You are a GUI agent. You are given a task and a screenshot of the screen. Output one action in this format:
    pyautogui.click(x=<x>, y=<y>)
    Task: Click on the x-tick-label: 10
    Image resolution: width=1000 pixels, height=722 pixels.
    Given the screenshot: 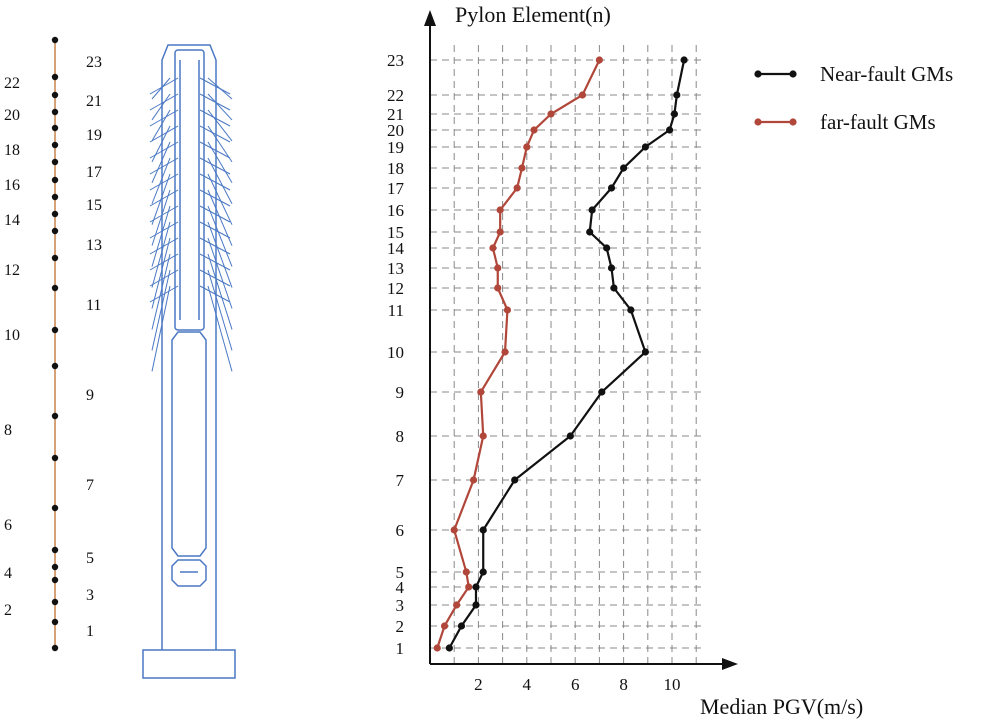 What is the action you would take?
    pyautogui.click(x=672, y=684)
    